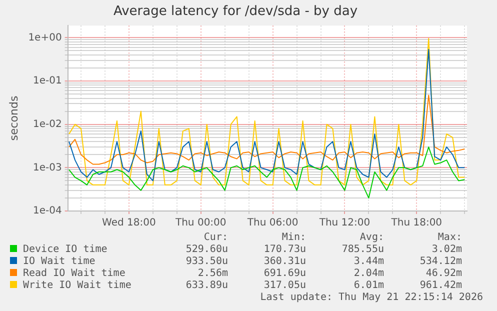 Image resolution: width=497 pixels, height=311 pixels. What do you see at coordinates (362, 250) in the screenshot?
I see `text: 785.55u` at bounding box center [362, 250].